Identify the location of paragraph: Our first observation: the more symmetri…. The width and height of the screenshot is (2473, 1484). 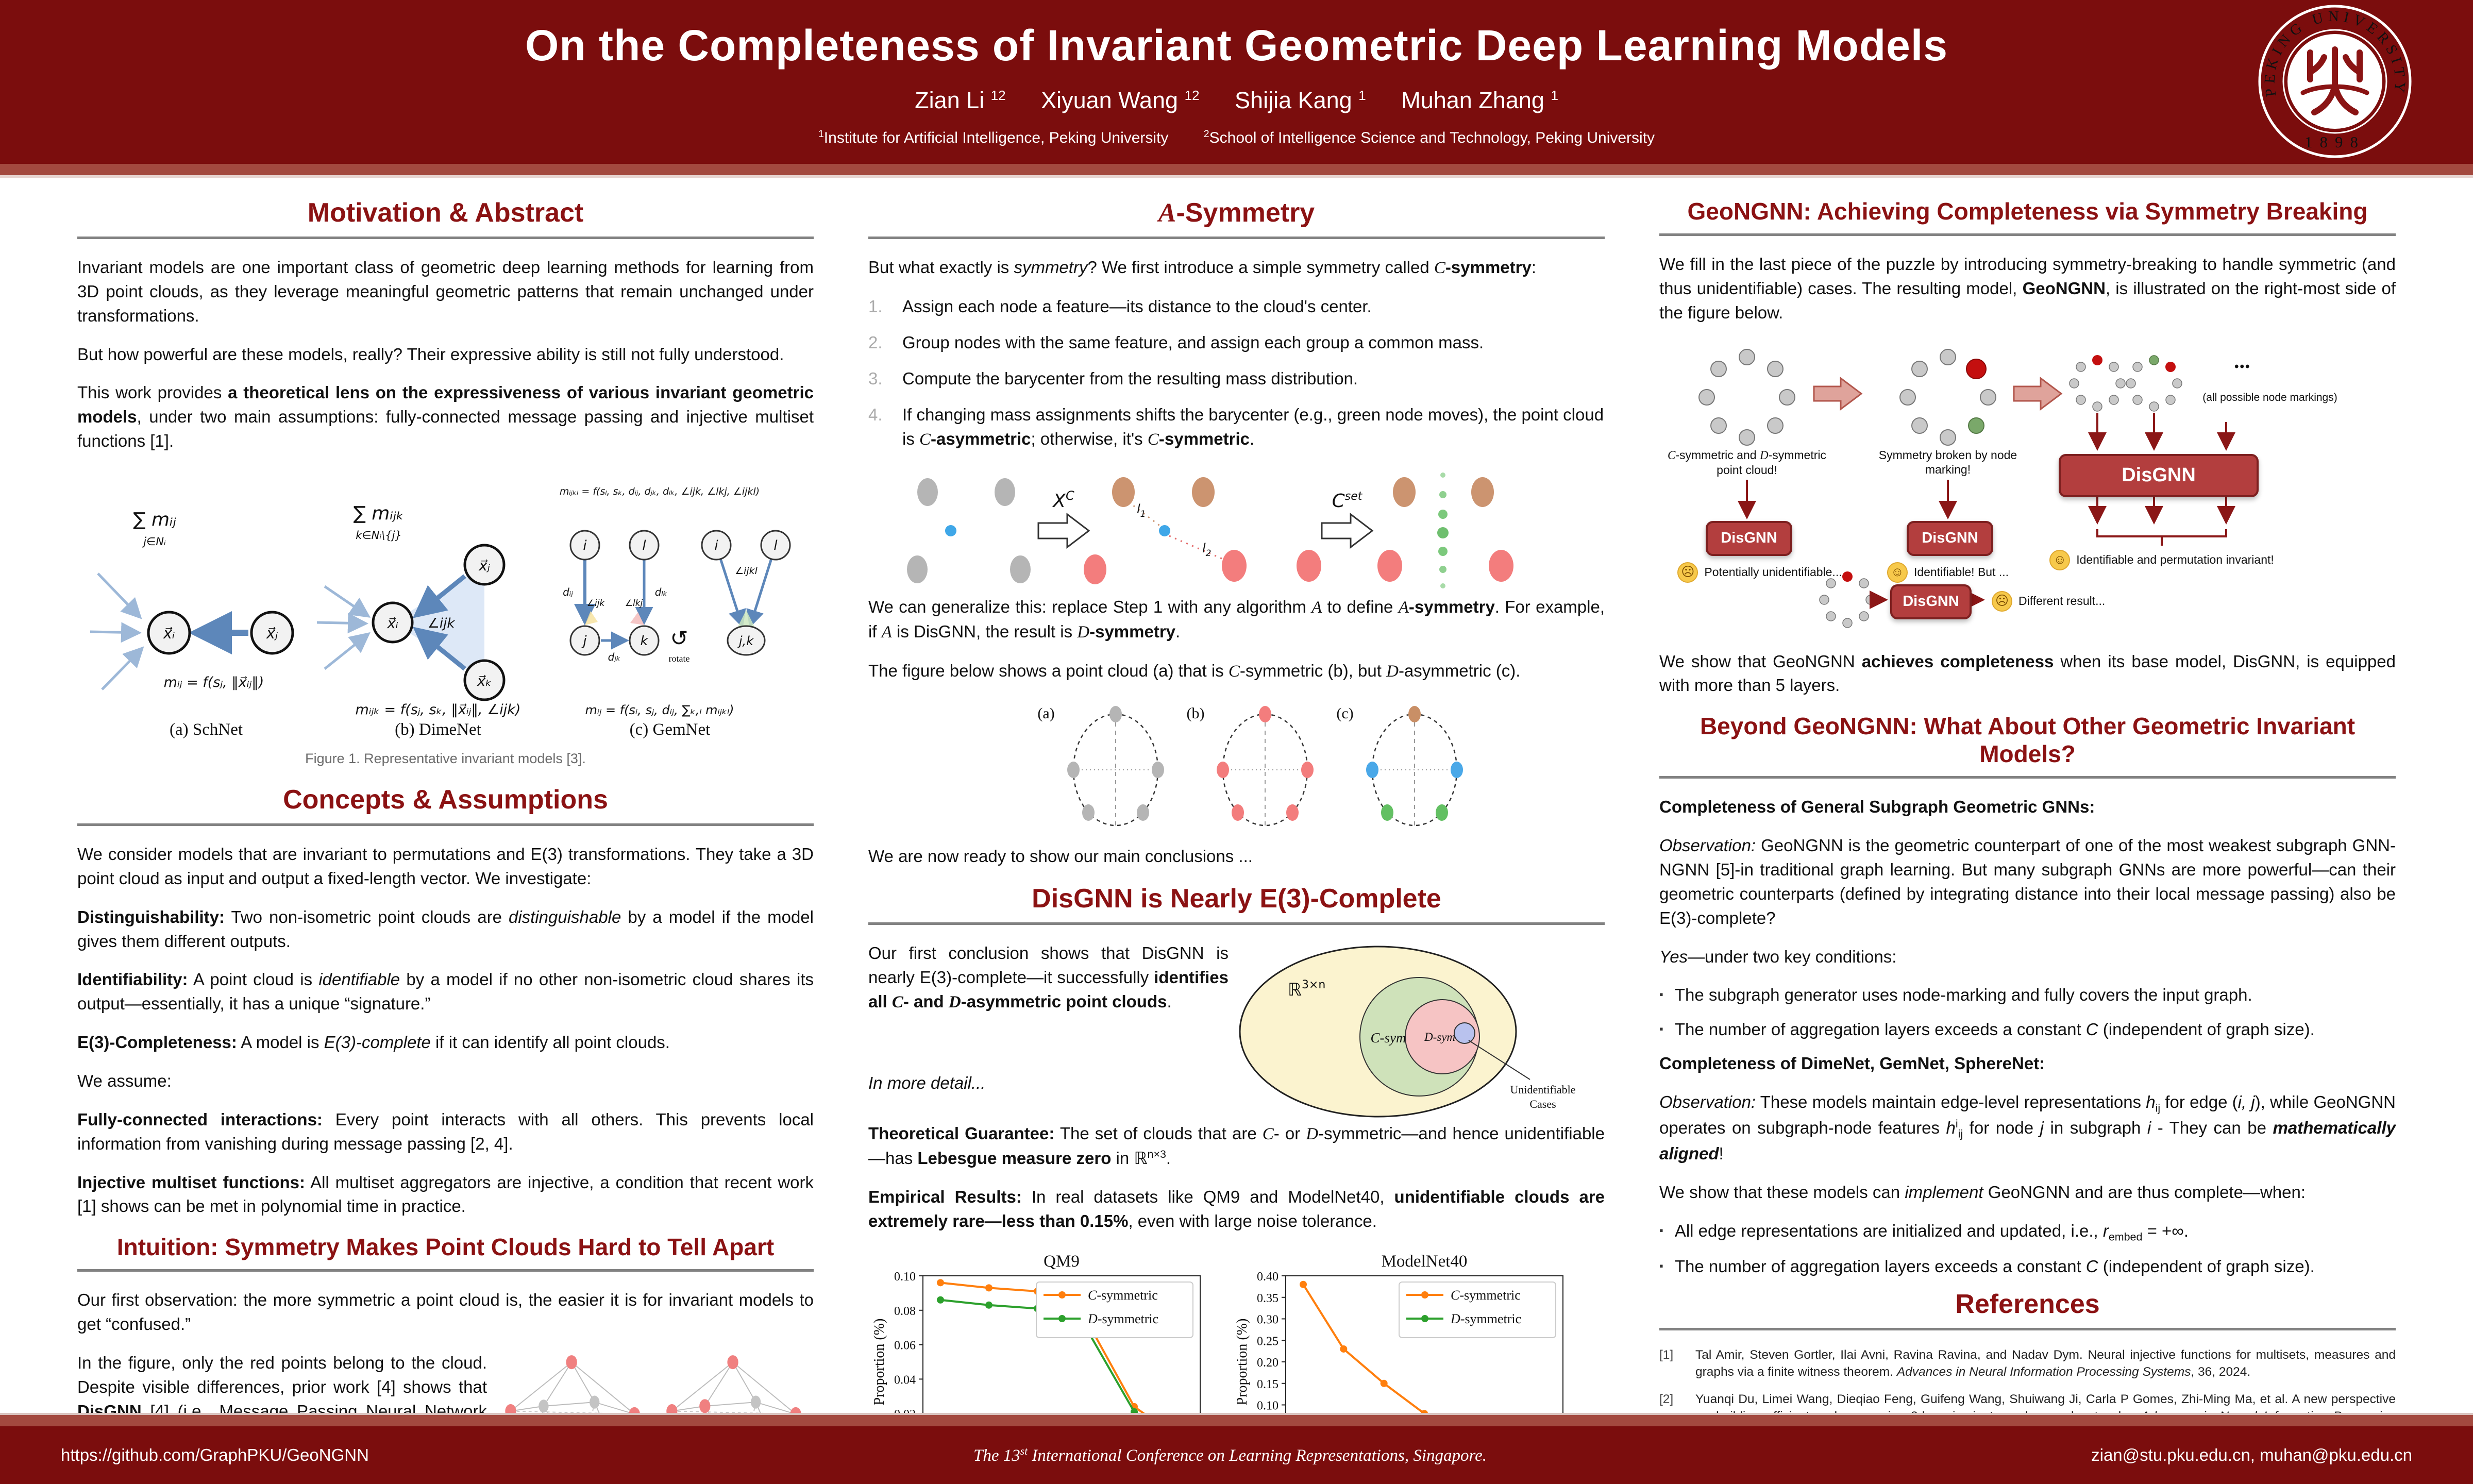
(445, 1312).